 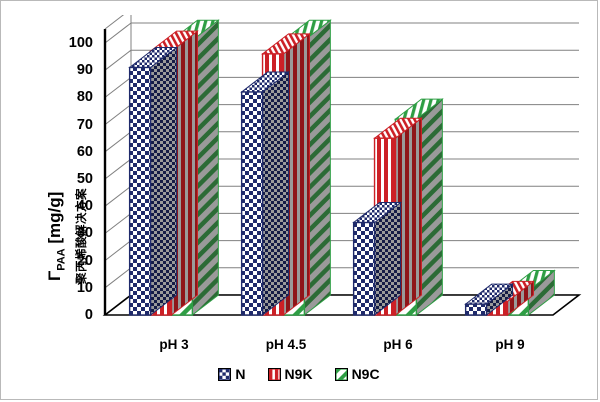 What do you see at coordinates (84, 179) in the screenshot?
I see `y-axis-tick-label: 50` at bounding box center [84, 179].